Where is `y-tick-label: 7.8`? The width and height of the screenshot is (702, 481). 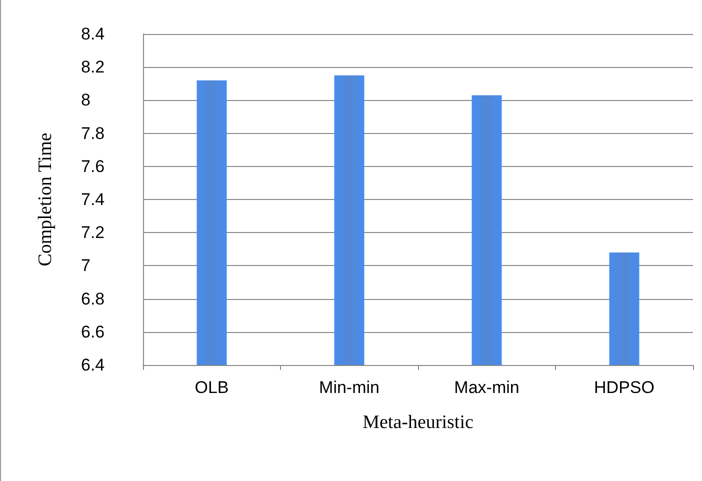 y-tick-label: 7.8 is located at coordinates (93, 133).